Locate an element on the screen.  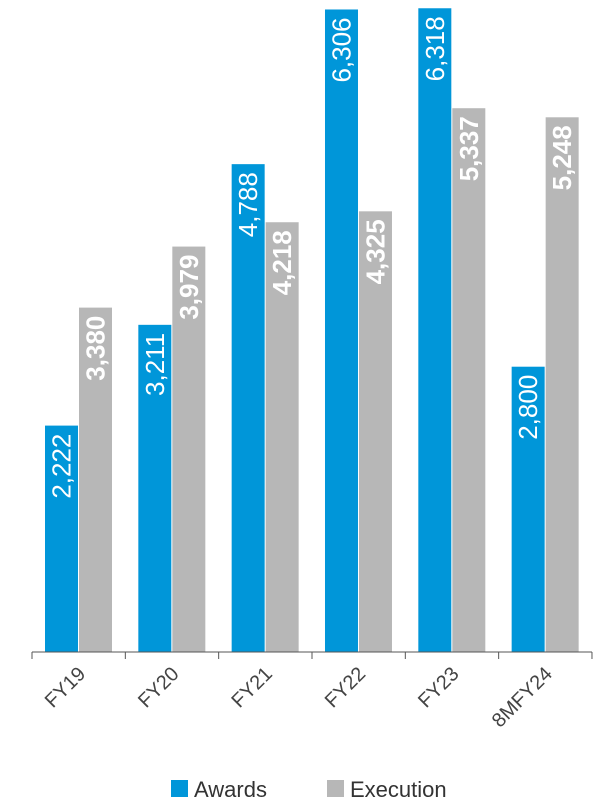
data-label-execution-fy19: 3,380 is located at coordinates (96, 348).